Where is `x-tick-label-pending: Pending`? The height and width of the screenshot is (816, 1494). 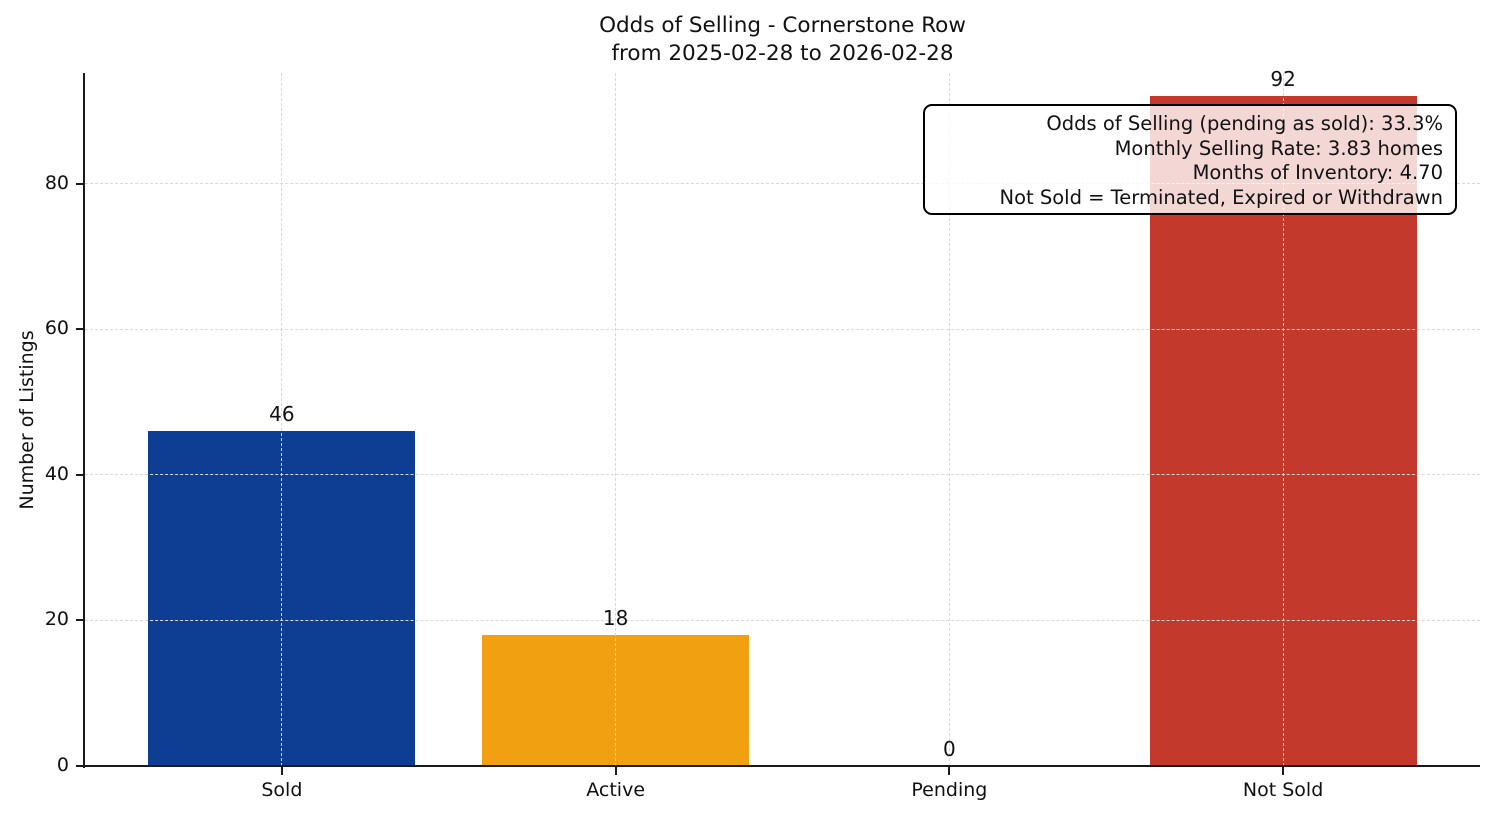 x-tick-label-pending: Pending is located at coordinates (949, 790).